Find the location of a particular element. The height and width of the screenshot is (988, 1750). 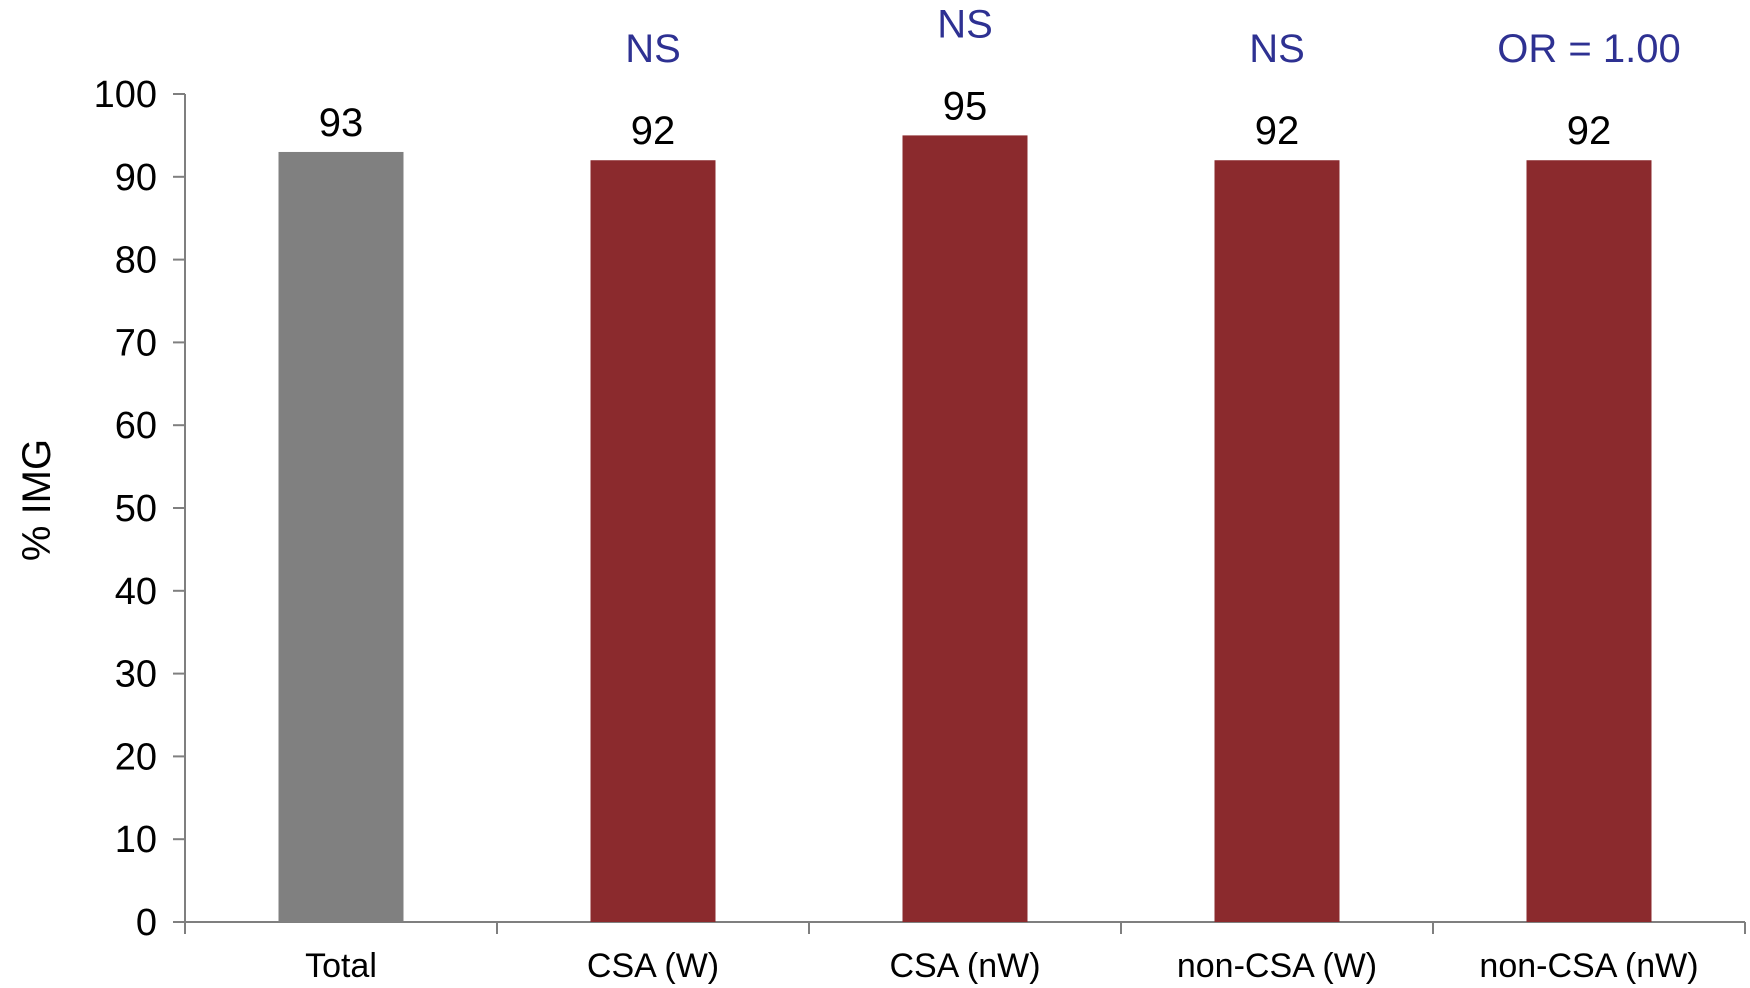

y-tick-label: 50 is located at coordinates (136, 509).